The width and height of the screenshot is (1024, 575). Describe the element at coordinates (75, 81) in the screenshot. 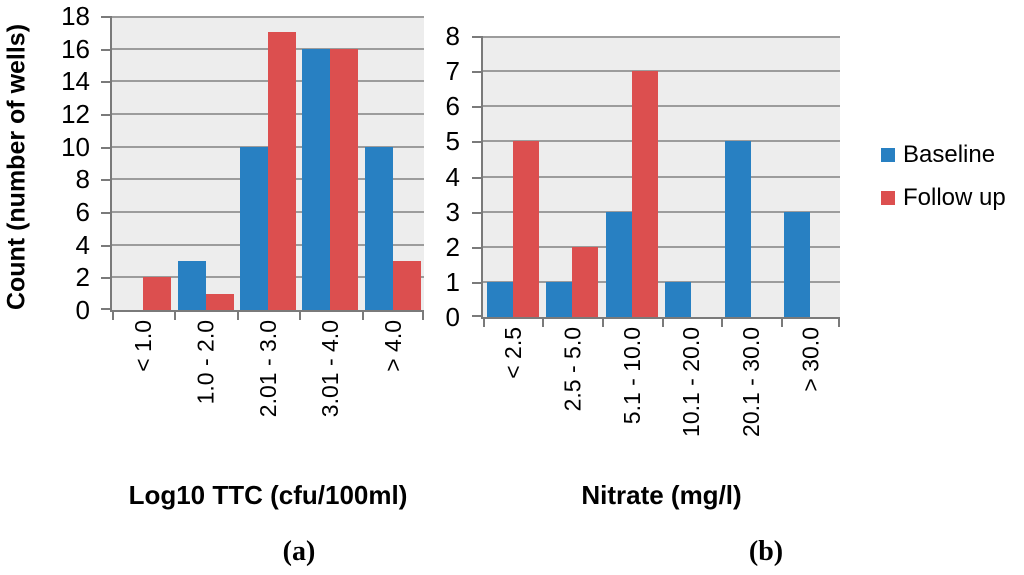

I see `y-tick-label: 14` at that location.